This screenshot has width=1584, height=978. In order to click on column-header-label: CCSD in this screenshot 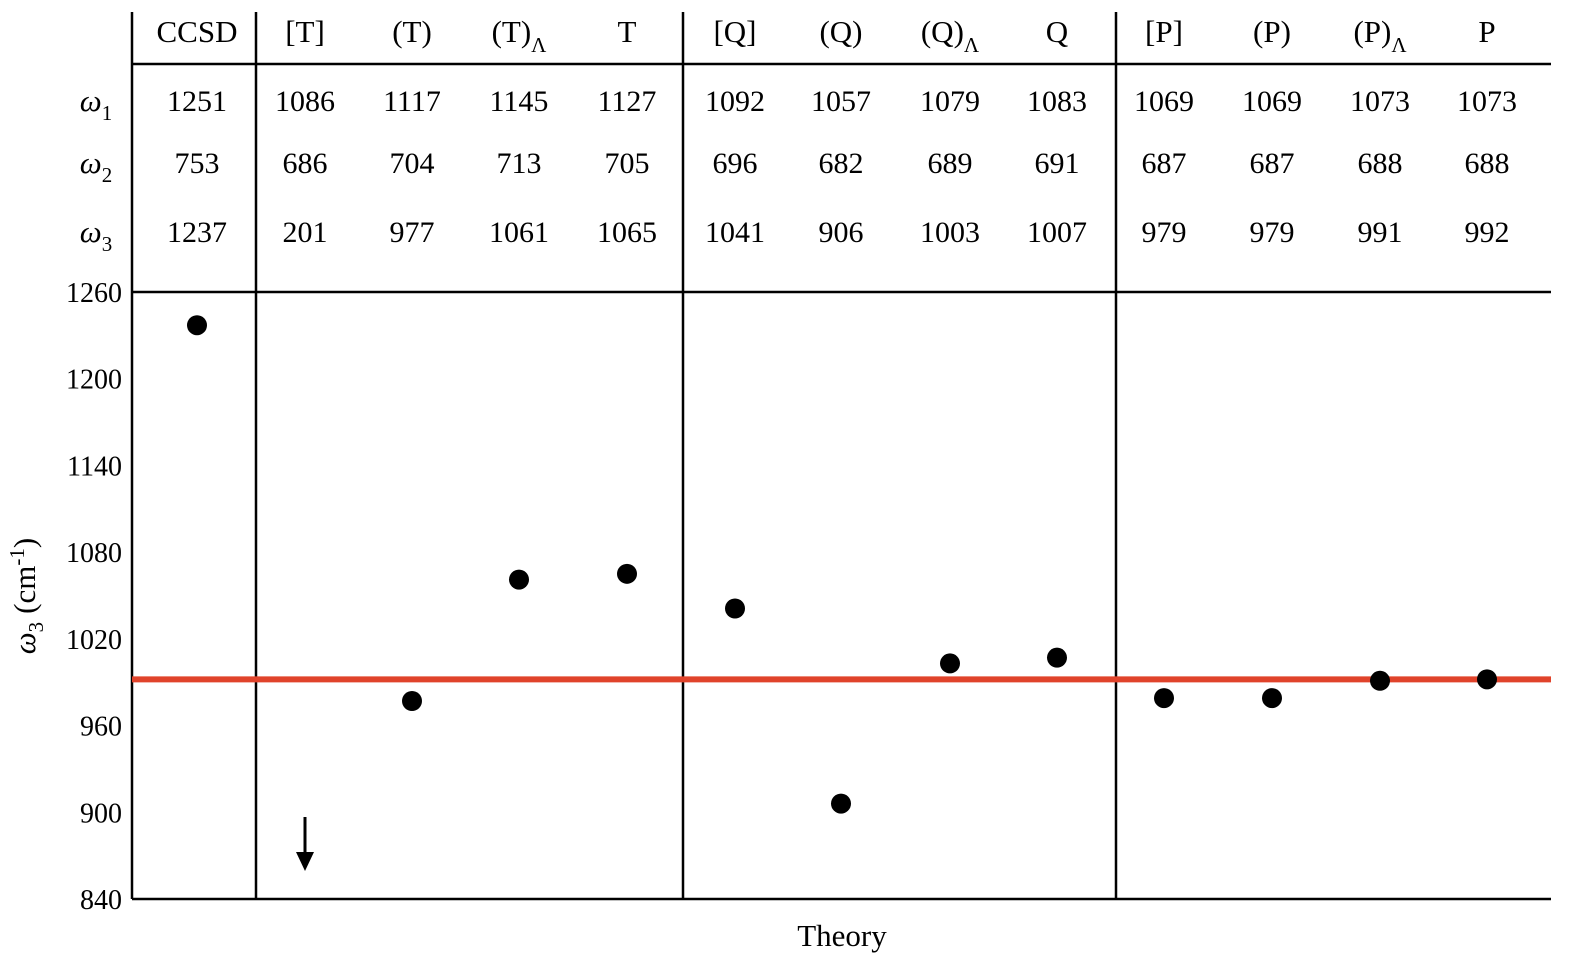, I will do `click(197, 31)`.